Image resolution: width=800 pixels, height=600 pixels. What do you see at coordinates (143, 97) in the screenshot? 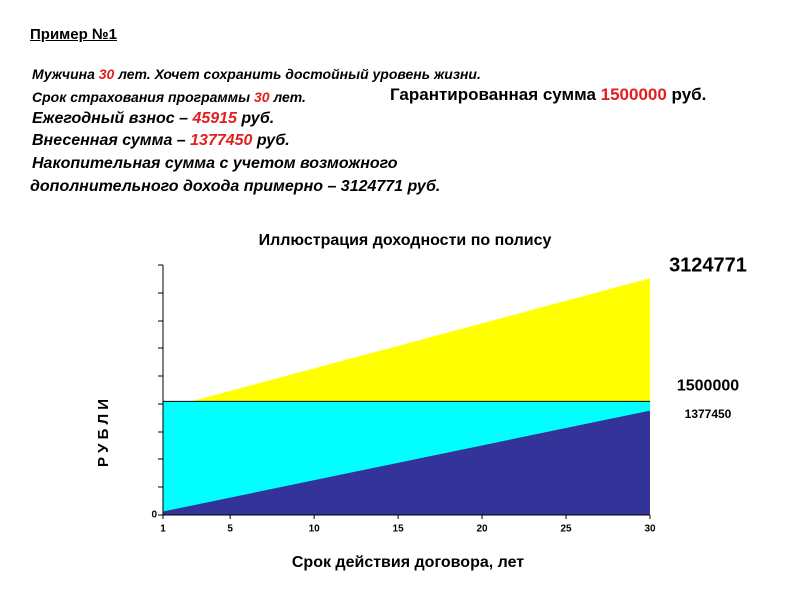
I see `text: Срок страхования программы` at bounding box center [143, 97].